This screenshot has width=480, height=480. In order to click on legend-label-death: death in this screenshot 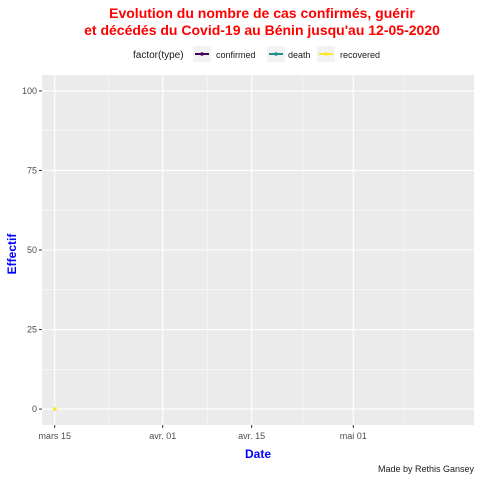, I will do `click(299, 55)`.